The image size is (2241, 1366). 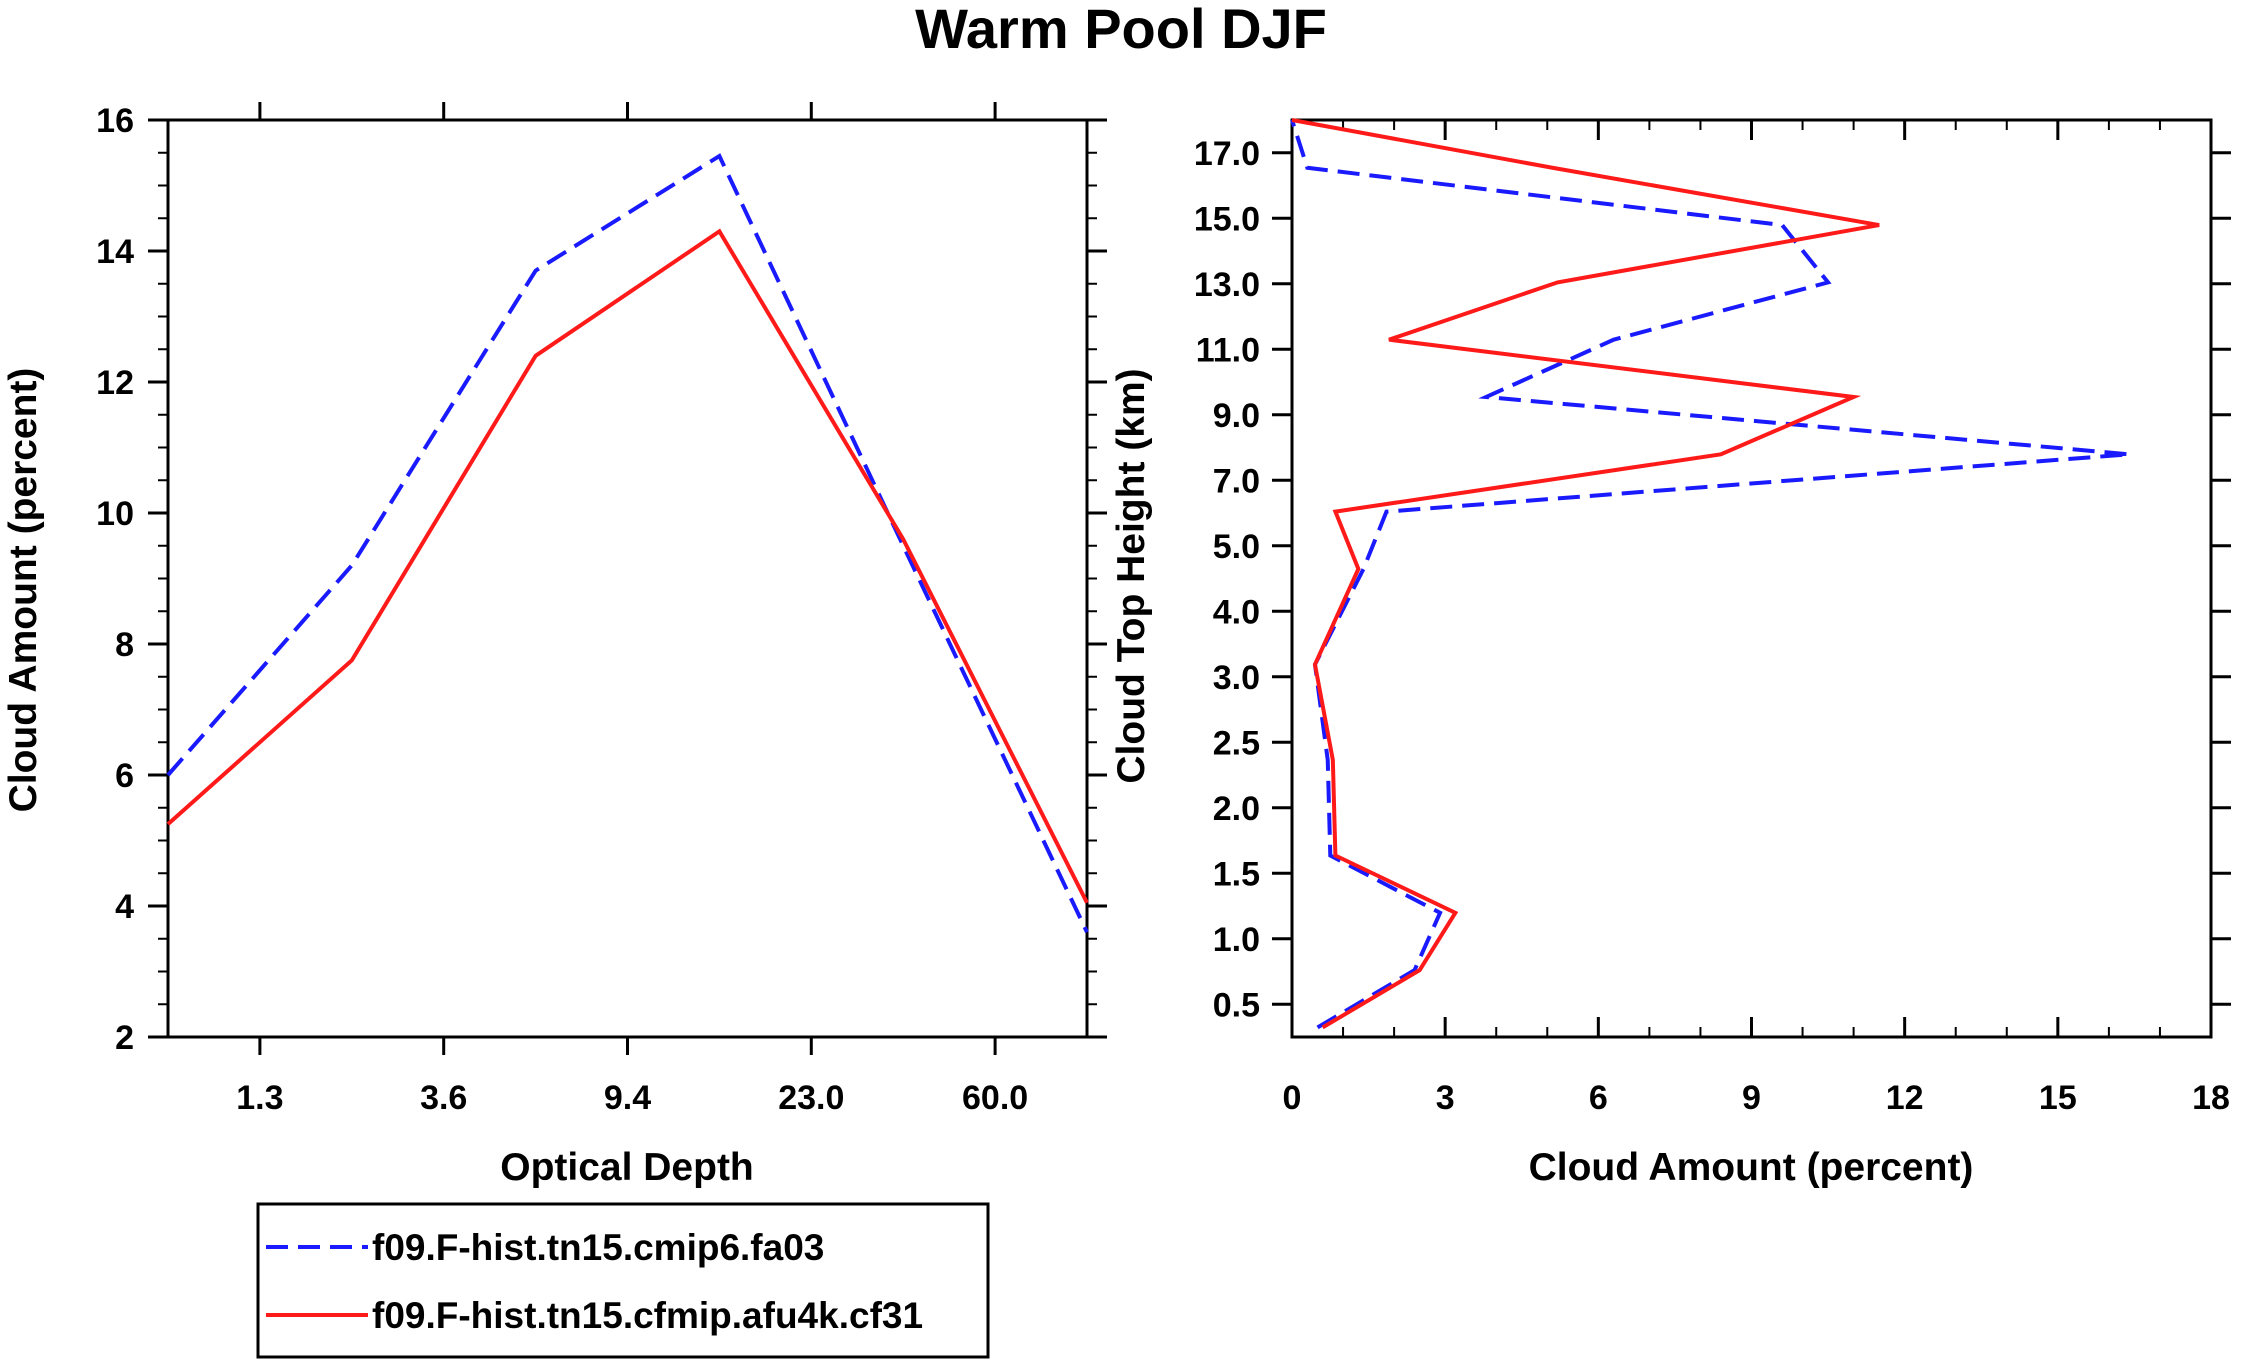 What do you see at coordinates (124, 776) in the screenshot?
I see `left-y-tick-label: 6` at bounding box center [124, 776].